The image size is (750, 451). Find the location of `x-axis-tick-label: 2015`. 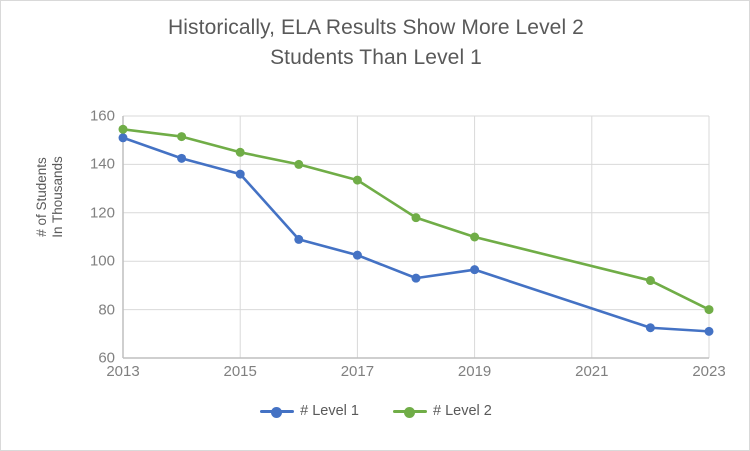

x-axis-tick-label: 2015 is located at coordinates (240, 371).